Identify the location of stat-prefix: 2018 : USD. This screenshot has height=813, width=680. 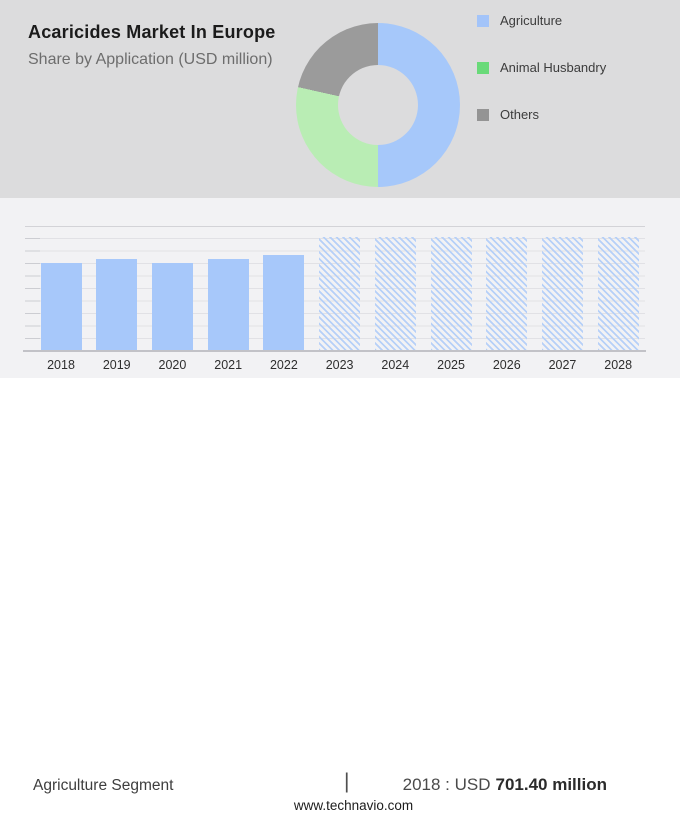
(446, 784).